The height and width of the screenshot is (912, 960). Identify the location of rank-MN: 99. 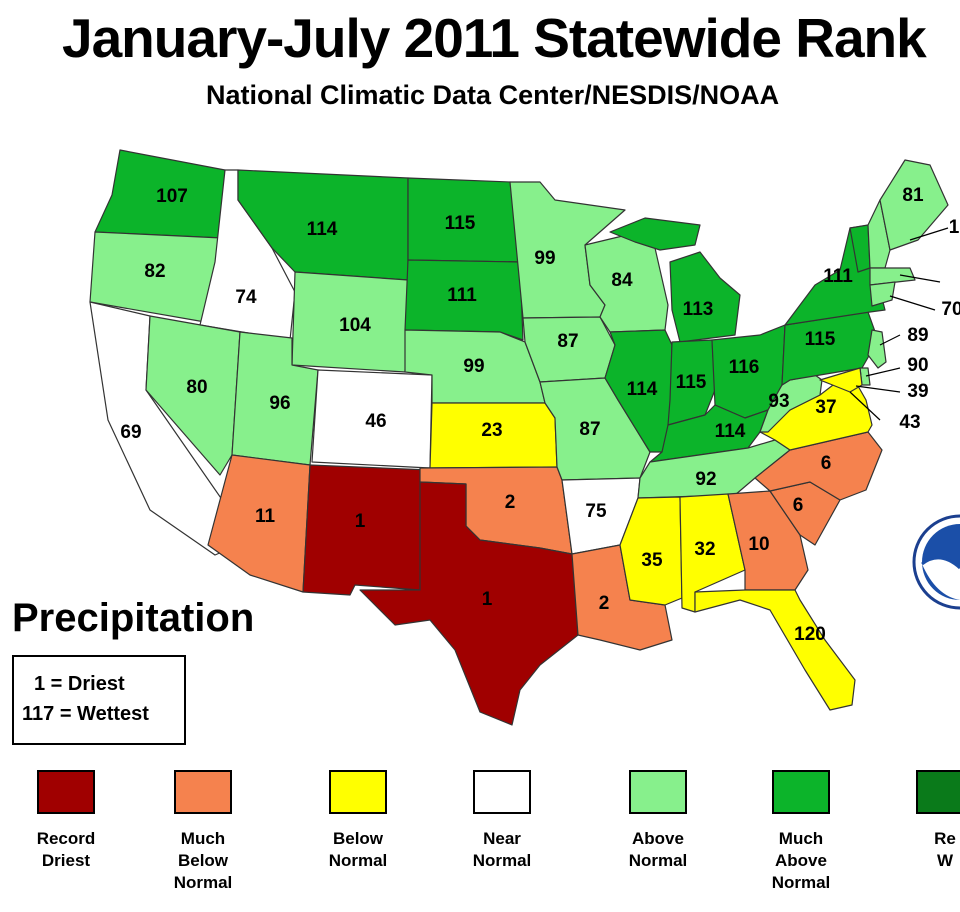
(544, 258).